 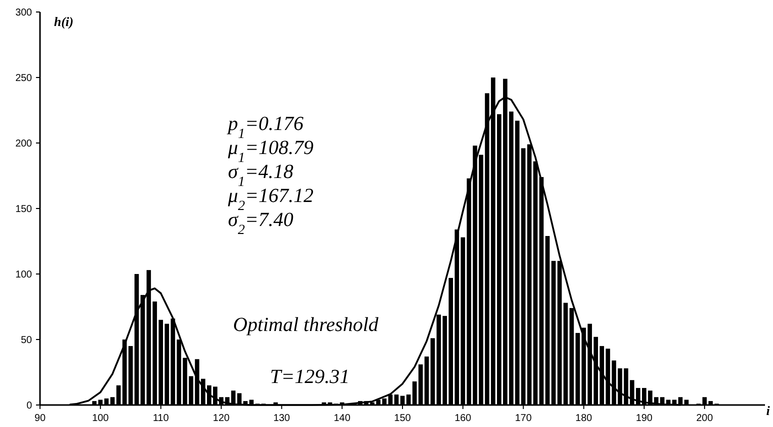 I want to click on annotation: Optimal threshold, so click(x=306, y=325).